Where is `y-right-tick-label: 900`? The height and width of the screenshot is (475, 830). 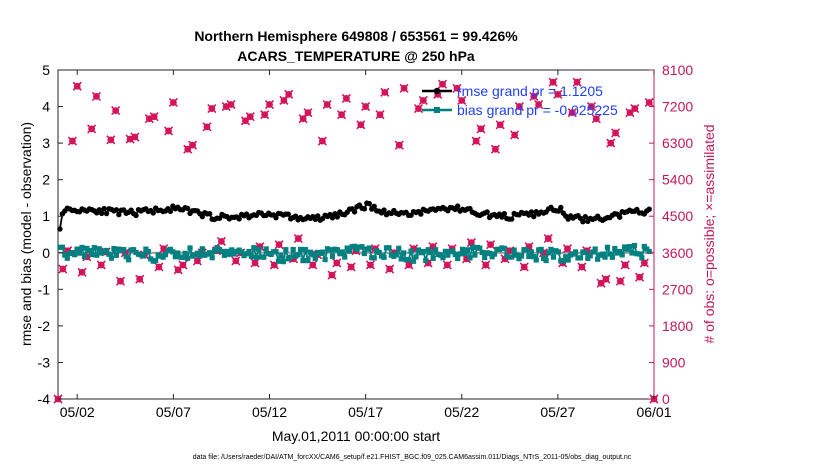
y-right-tick-label: 900 is located at coordinates (674, 362).